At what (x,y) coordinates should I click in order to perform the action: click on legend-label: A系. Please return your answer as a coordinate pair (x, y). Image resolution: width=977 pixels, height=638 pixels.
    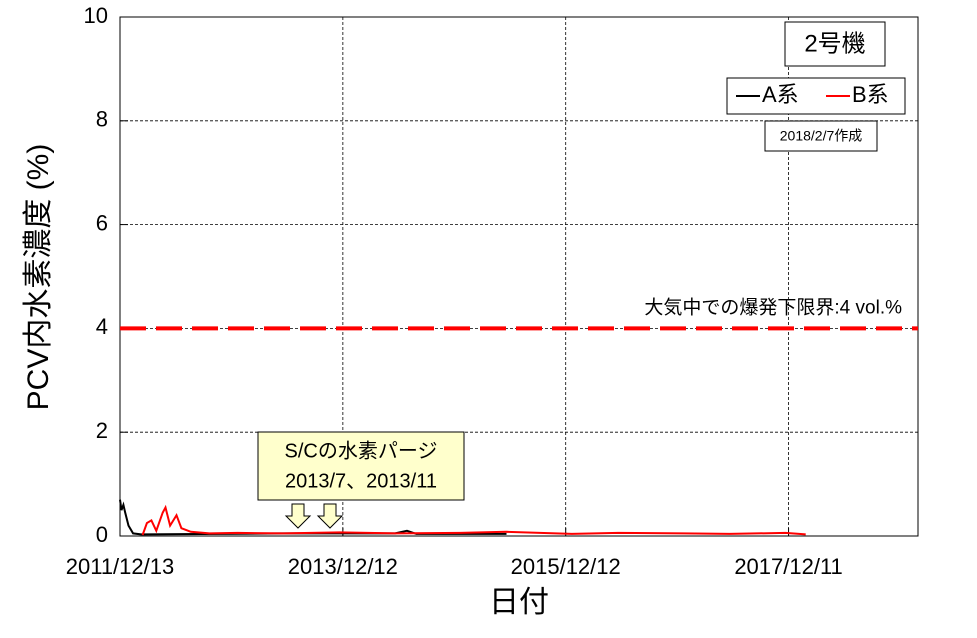
    Looking at the image, I should click on (780, 94).